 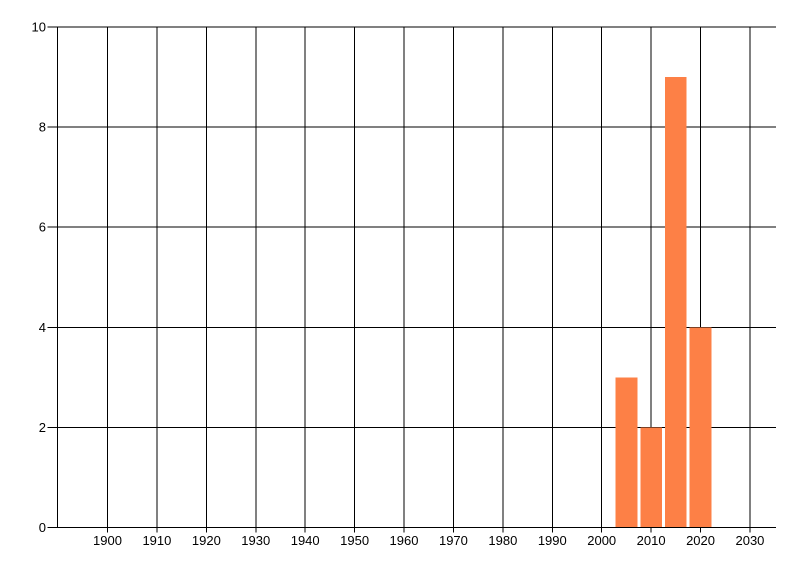 I want to click on x-tick-label: 1980, so click(x=502, y=540).